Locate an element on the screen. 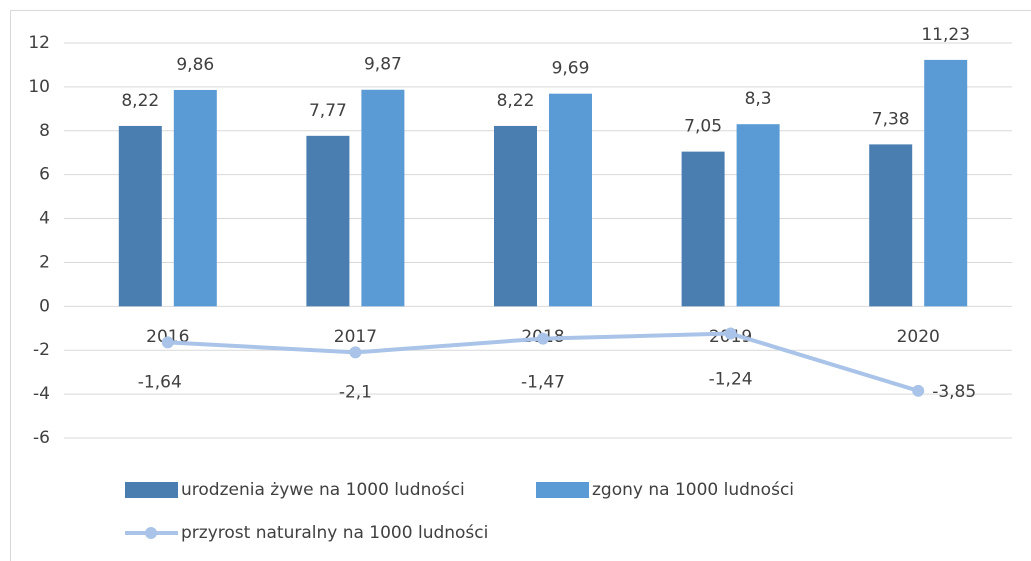 This screenshot has width=1031, height=561. legend-label: przyrost naturalny na 1000 ludności is located at coordinates (334, 533).